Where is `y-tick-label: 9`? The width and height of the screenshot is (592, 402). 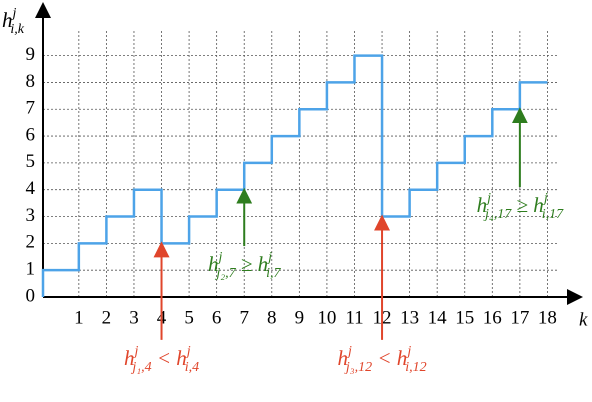 y-tick-label: 9 is located at coordinates (31, 54).